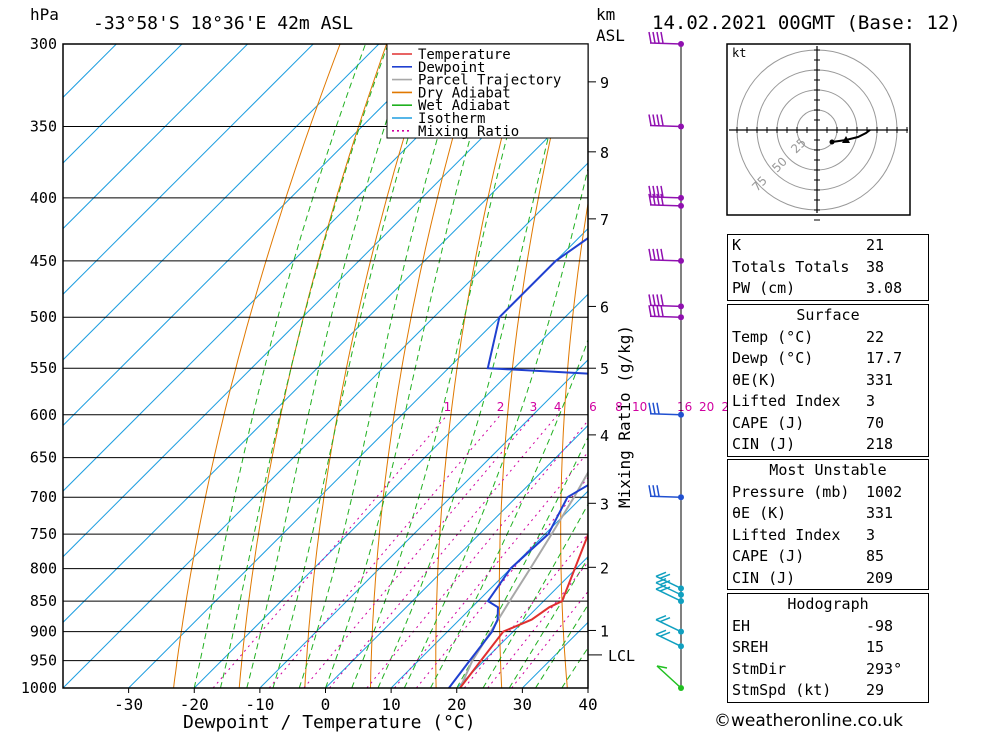 This screenshot has height=733, width=1000. I want to click on hodograph-unit: kt, so click(739, 53).